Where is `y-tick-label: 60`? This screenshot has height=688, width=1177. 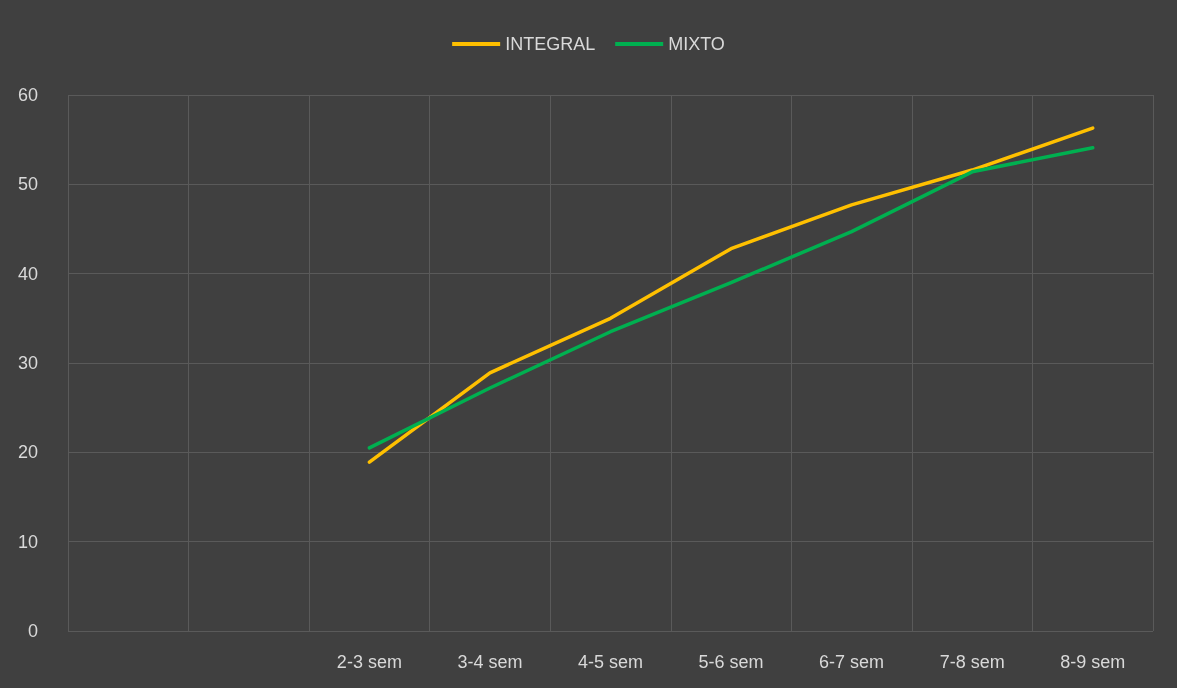 y-tick-label: 60 is located at coordinates (27, 95).